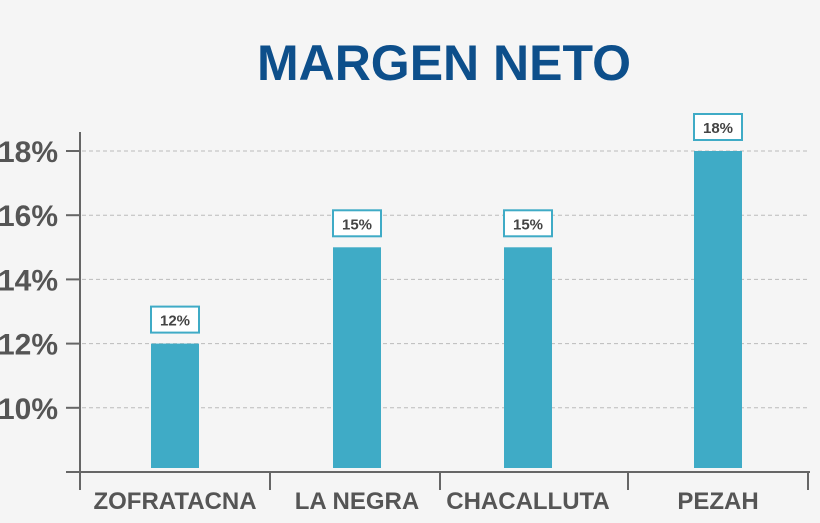 This screenshot has height=523, width=820. What do you see at coordinates (29, 280) in the screenshot?
I see `y-tick-label: 14%` at bounding box center [29, 280].